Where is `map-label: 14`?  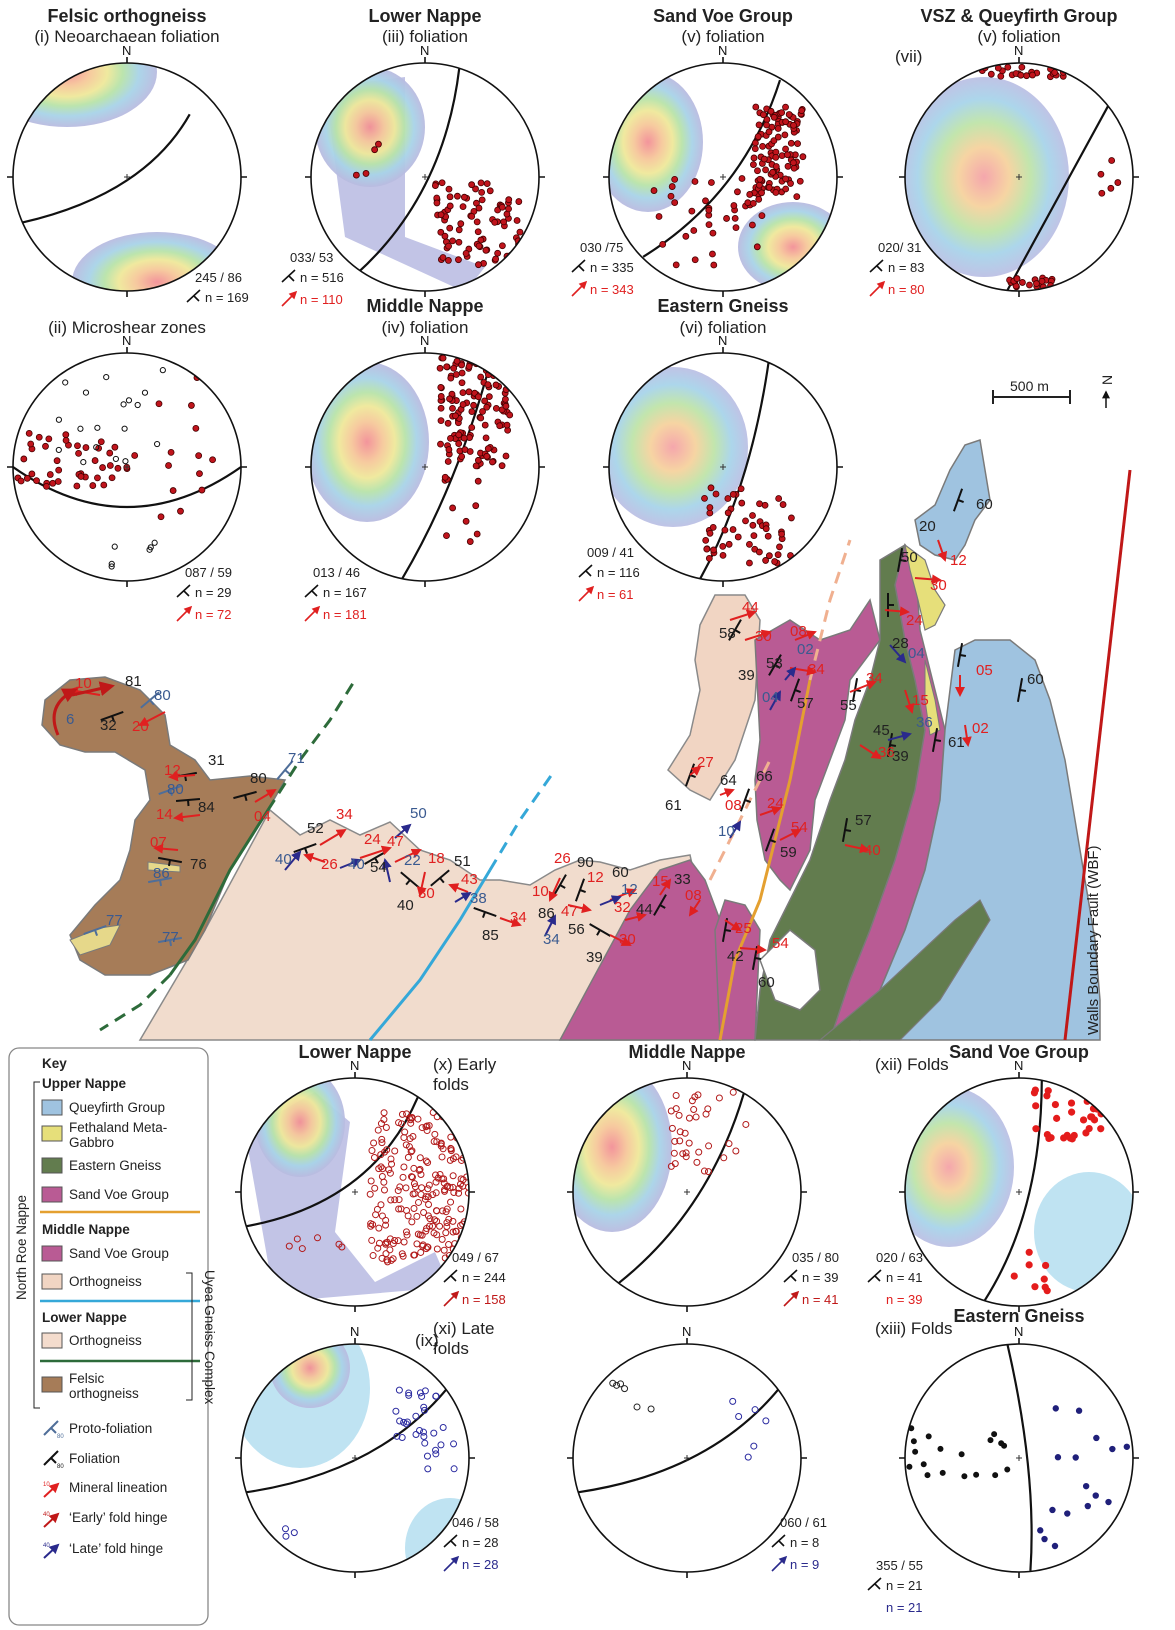 map-label: 14 is located at coordinates (164, 814).